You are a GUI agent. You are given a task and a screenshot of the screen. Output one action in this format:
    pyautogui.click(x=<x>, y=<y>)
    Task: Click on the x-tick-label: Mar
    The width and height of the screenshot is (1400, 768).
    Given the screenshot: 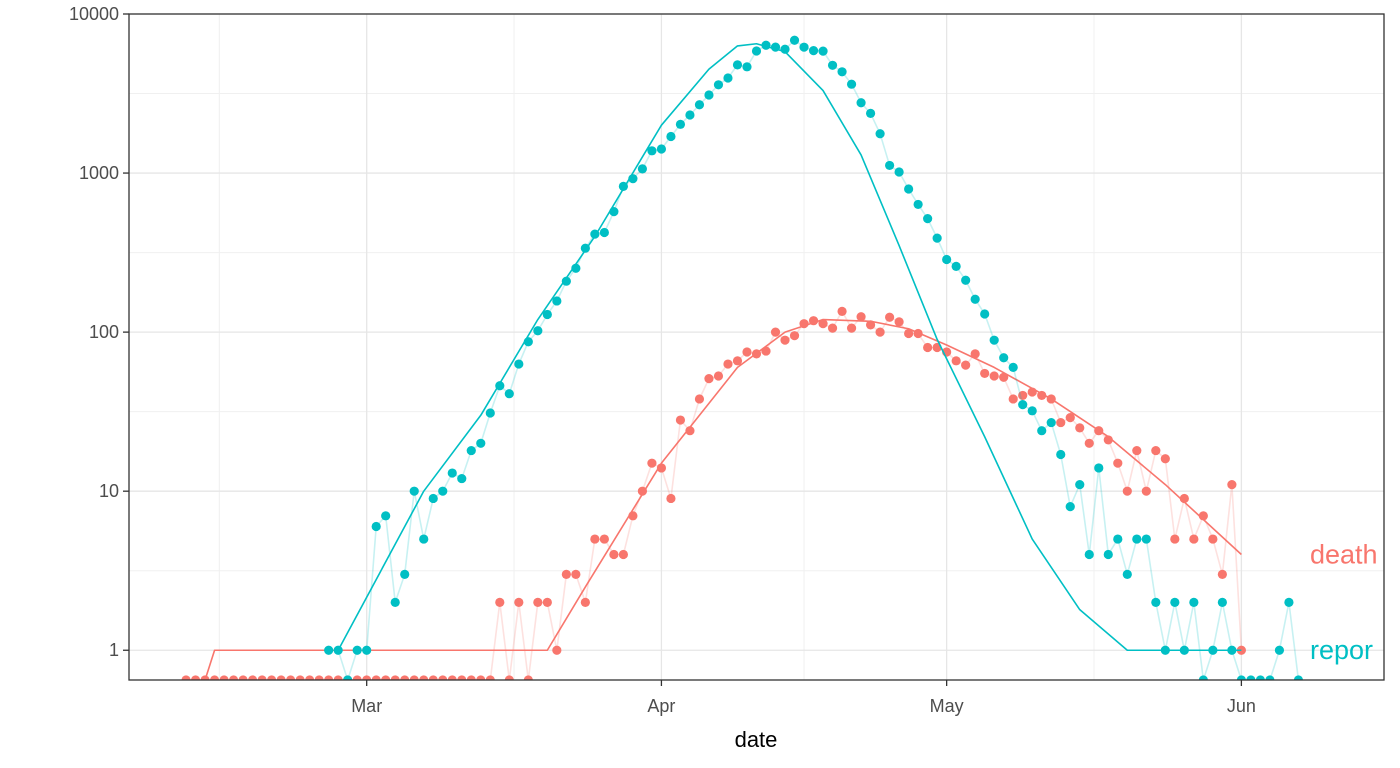 What is the action you would take?
    pyautogui.click(x=366, y=706)
    